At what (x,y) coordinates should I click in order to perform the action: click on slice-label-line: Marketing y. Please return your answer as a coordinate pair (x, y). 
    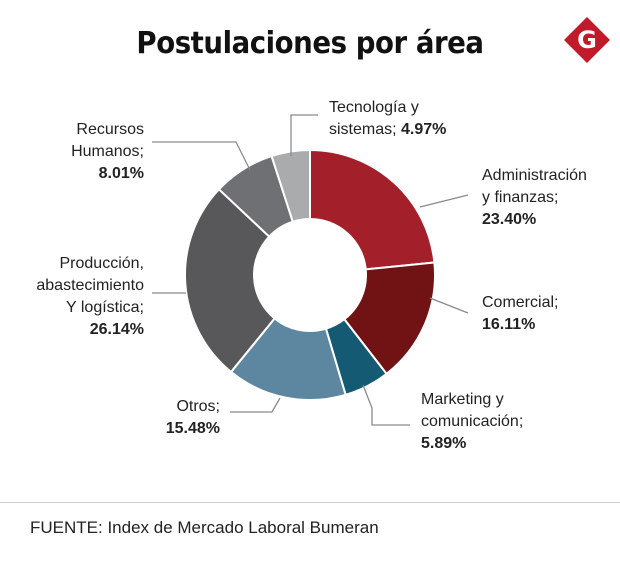
    Looking at the image, I should click on (462, 399).